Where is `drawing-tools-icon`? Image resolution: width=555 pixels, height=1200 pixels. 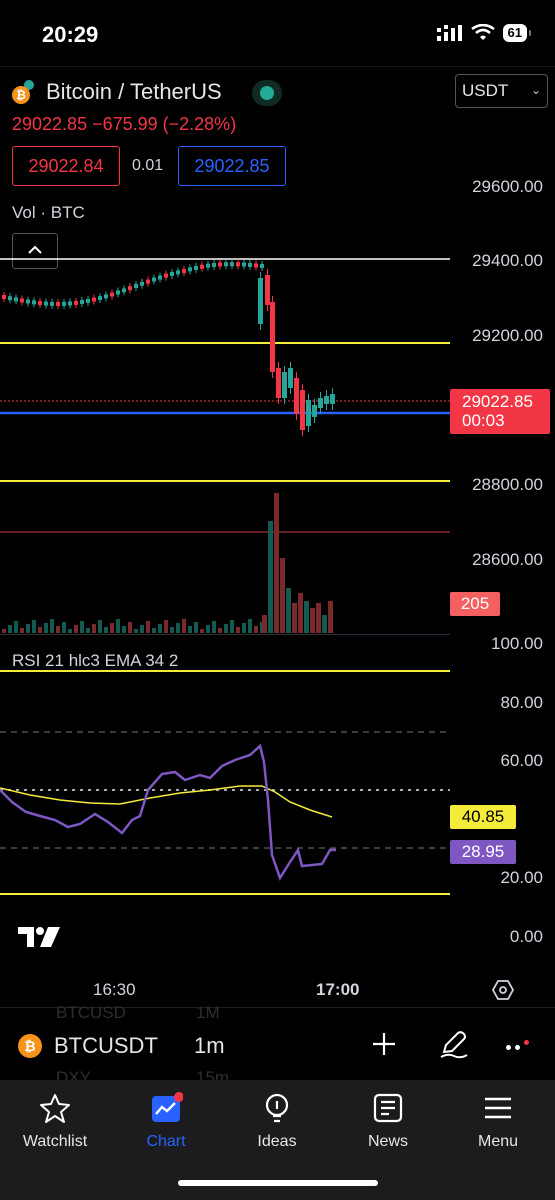
drawing-tools-icon is located at coordinates (454, 1044).